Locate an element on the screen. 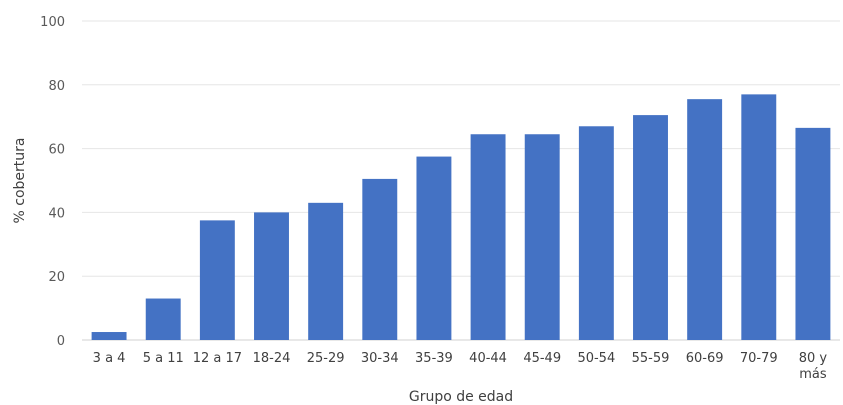 This screenshot has width=843, height=405. x-tick-label-line: 30-34 is located at coordinates (380, 358).